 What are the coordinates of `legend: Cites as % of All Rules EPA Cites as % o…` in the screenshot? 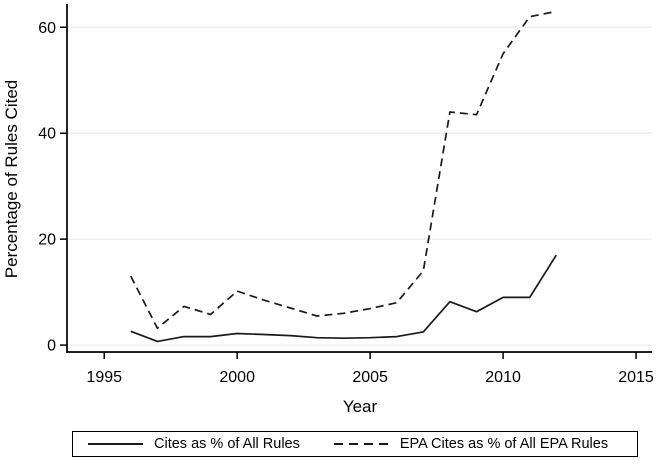 It's located at (355, 444).